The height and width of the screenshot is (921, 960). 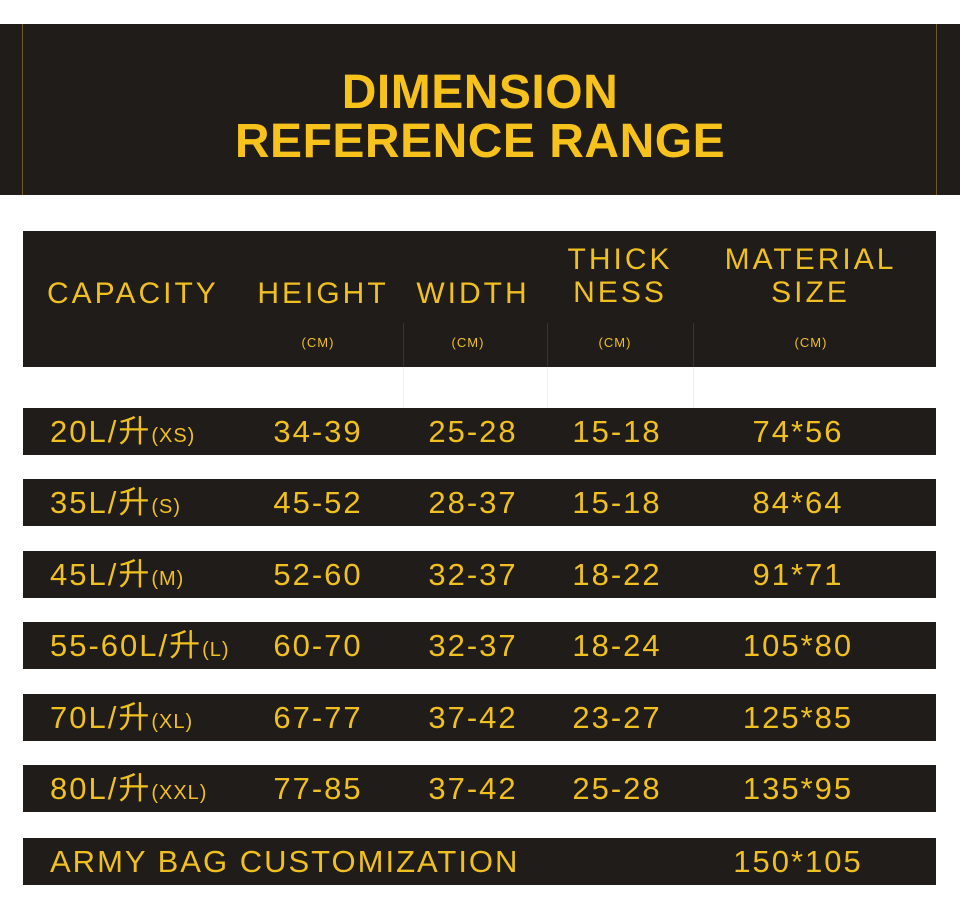 I want to click on cell-height: 45-52, so click(x=318, y=502).